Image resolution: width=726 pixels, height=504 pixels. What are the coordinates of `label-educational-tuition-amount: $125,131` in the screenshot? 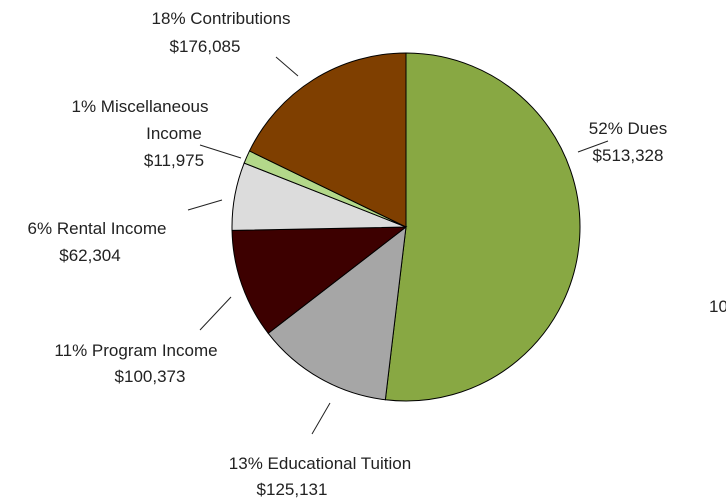 It's located at (292, 489).